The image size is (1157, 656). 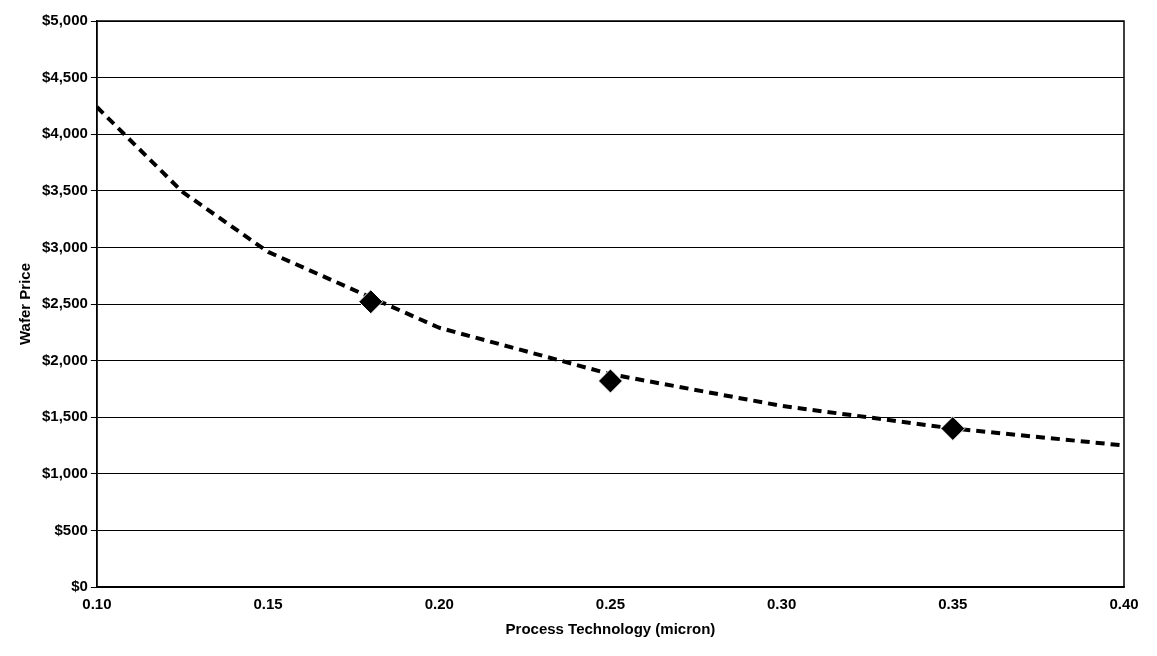 I want to click on x-tick-label: 0.10, so click(x=97, y=604).